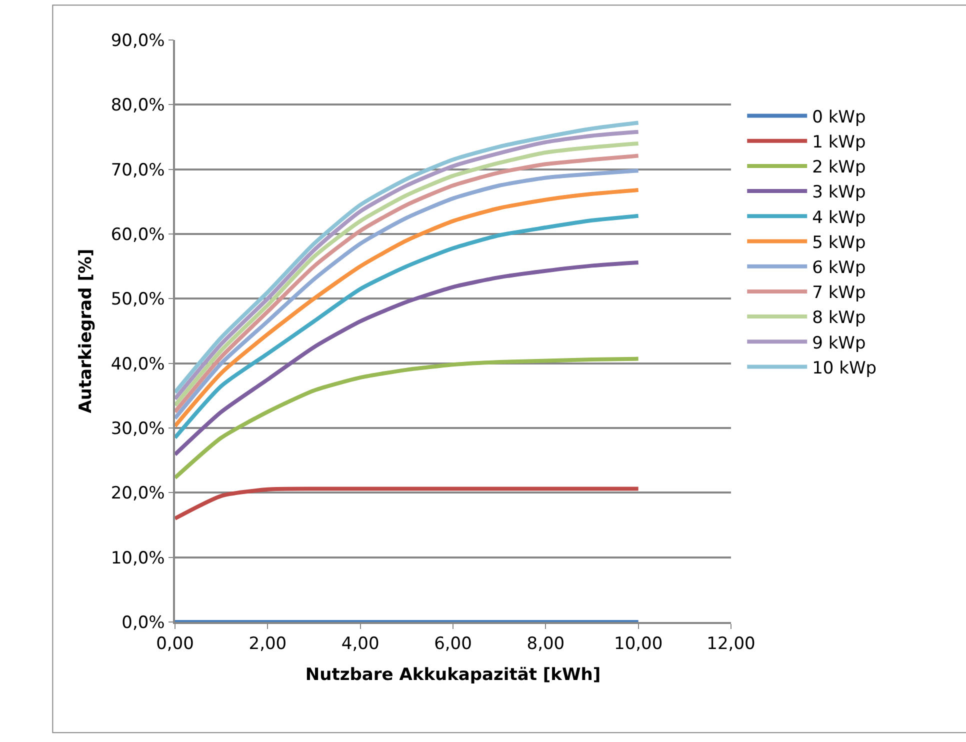  Describe the element at coordinates (86, 331) in the screenshot. I see `y-axis-title: Autarkiegrad [%]` at that location.